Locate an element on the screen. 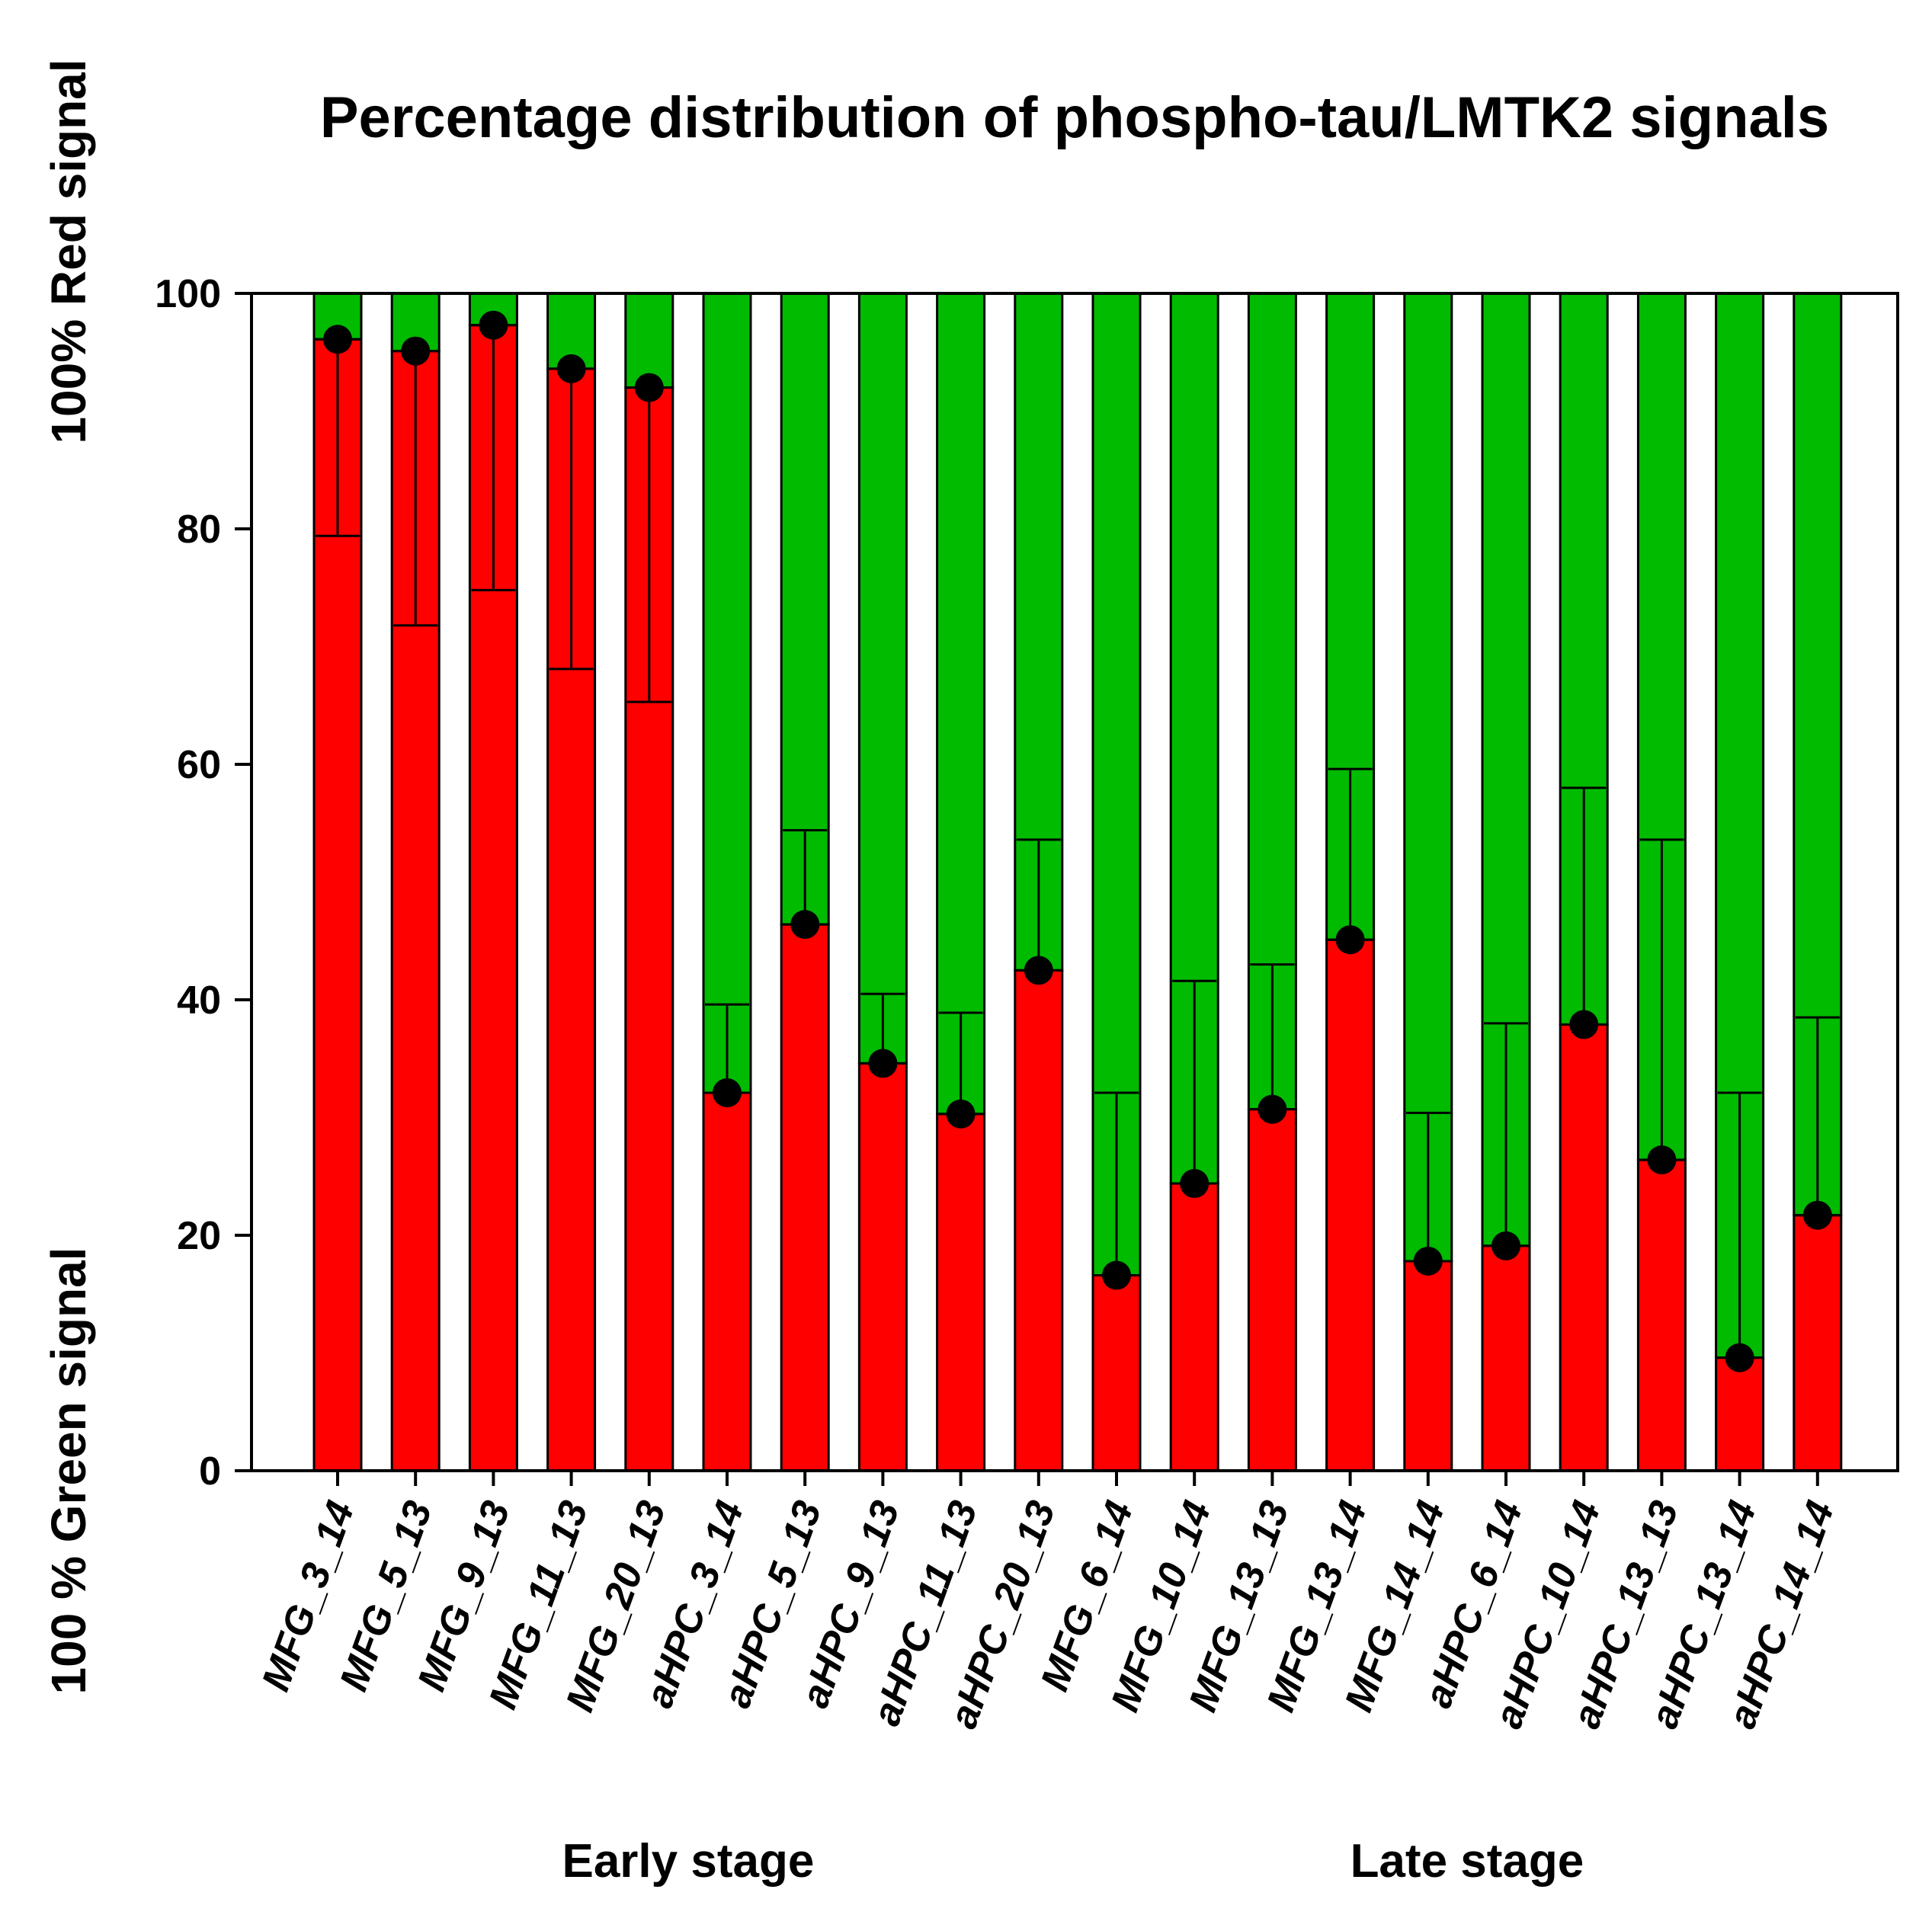 The height and width of the screenshot is (1915, 1932). y-tick-label-0: 0 is located at coordinates (210, 1471).